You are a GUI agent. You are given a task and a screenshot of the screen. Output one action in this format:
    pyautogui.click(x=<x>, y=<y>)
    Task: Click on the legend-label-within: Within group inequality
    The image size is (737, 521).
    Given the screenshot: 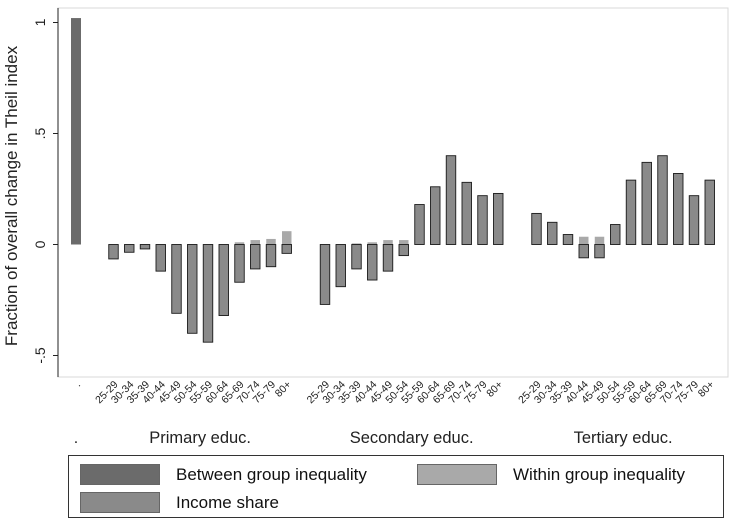 What is the action you would take?
    pyautogui.click(x=599, y=474)
    